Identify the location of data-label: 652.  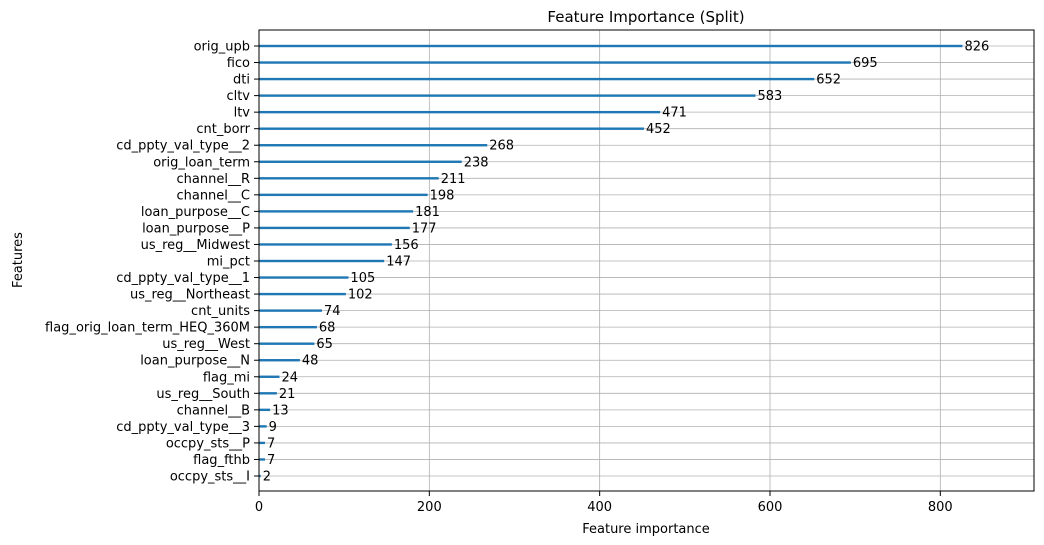
(828, 80).